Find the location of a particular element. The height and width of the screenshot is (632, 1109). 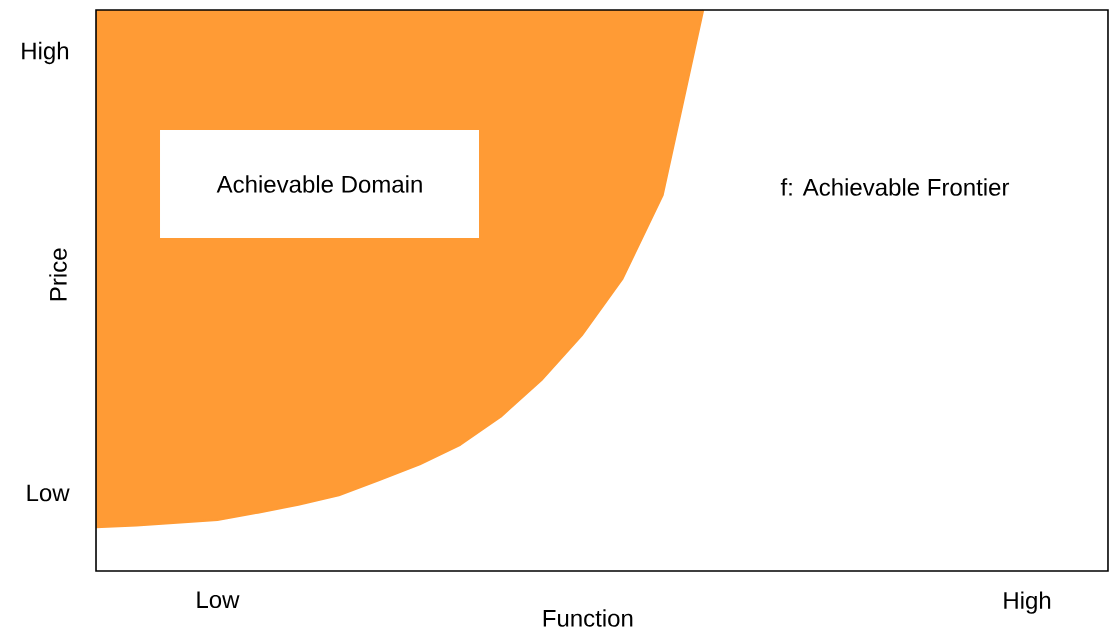

annotation: Achievable Domain is located at coordinates (319, 184).